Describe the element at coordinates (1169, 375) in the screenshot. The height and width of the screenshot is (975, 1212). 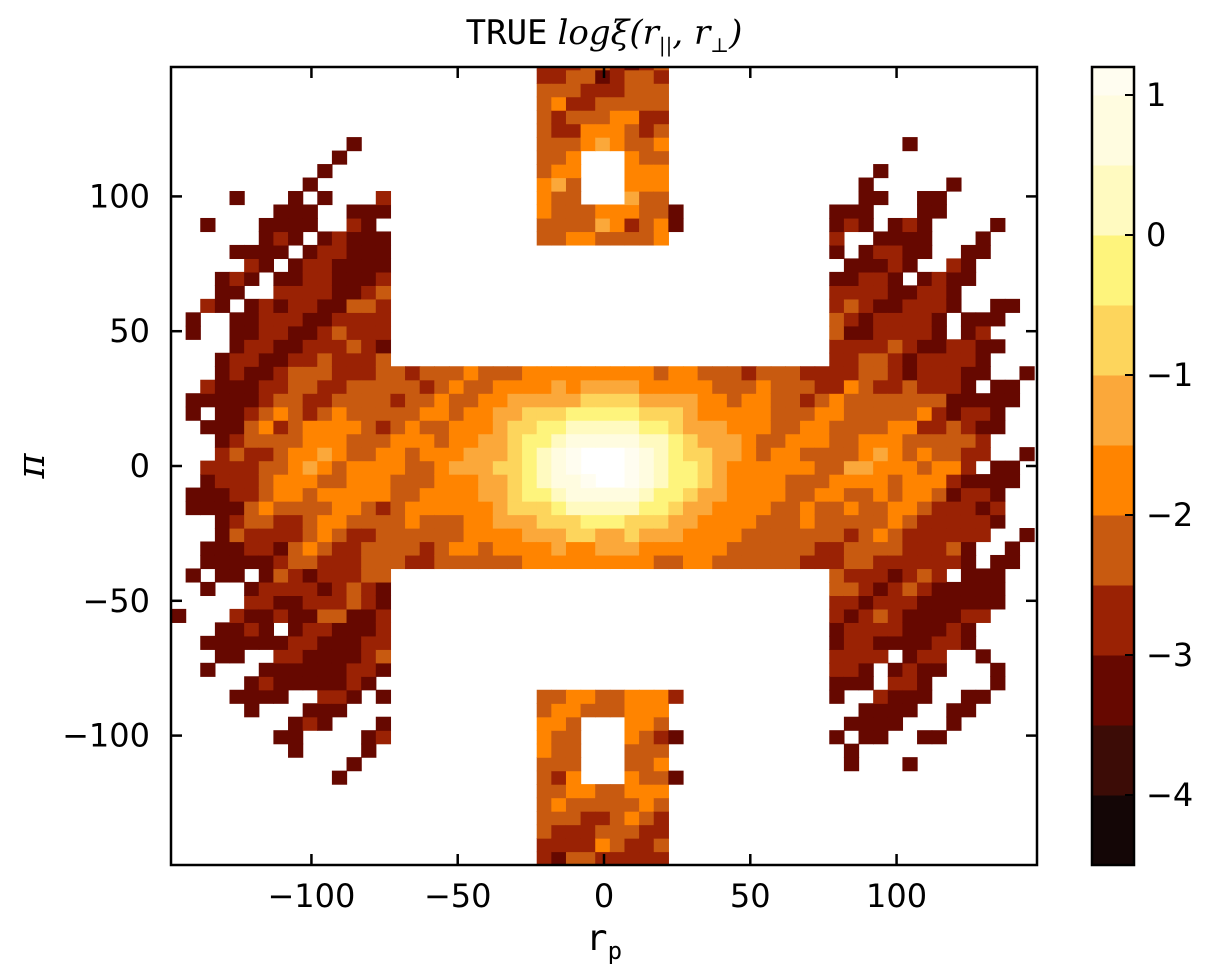
I see `colorbar-tick-label: −1` at that location.